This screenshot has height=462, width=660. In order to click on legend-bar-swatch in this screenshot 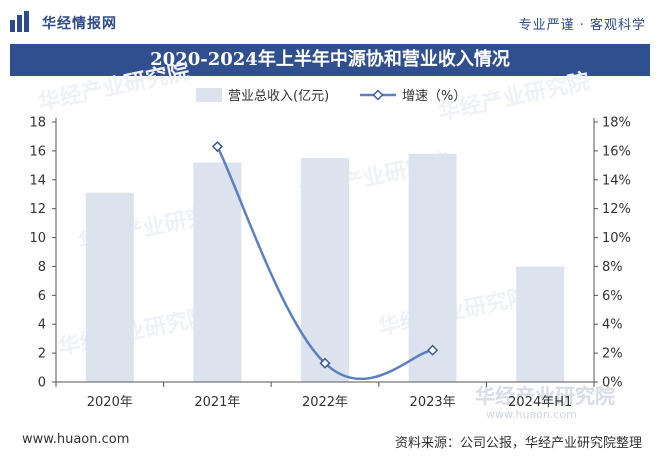, I will do `click(209, 95)`.